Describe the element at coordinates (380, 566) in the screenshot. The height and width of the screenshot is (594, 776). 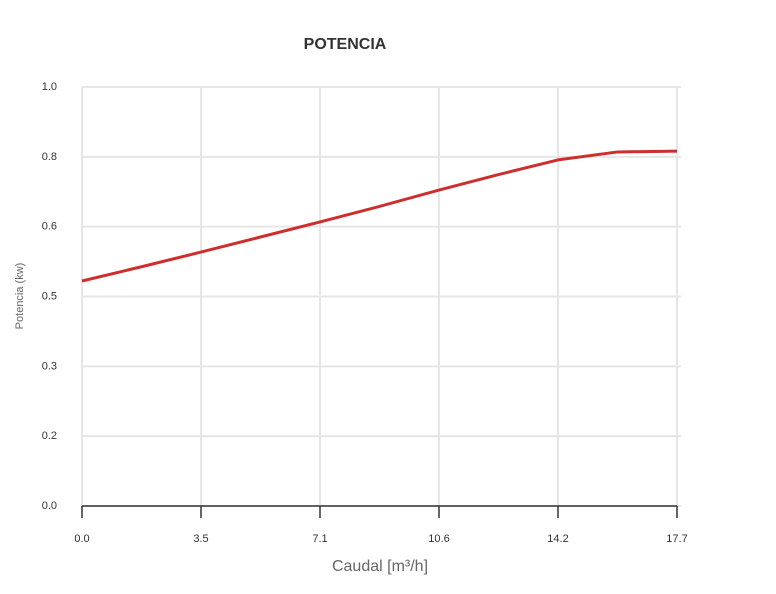
I see `x-axis-label: Caudal [m³/h]` at that location.